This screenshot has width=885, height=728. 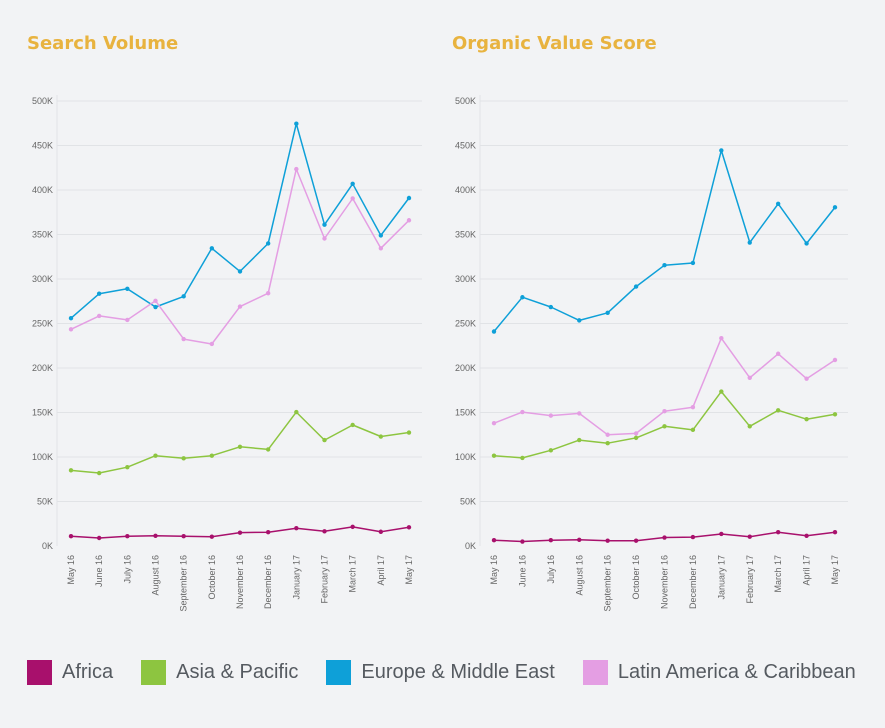 What do you see at coordinates (721, 577) in the screenshot?
I see `organic-value-score-x-tick-label: January 17` at bounding box center [721, 577].